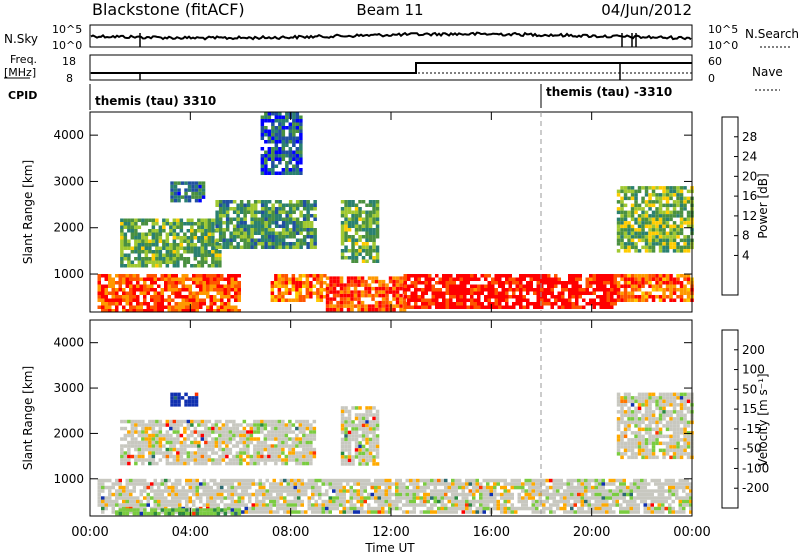 This screenshot has width=800, height=554. Describe the element at coordinates (749, 157) in the screenshot. I see `colorbar-tick-label: 24` at that location.